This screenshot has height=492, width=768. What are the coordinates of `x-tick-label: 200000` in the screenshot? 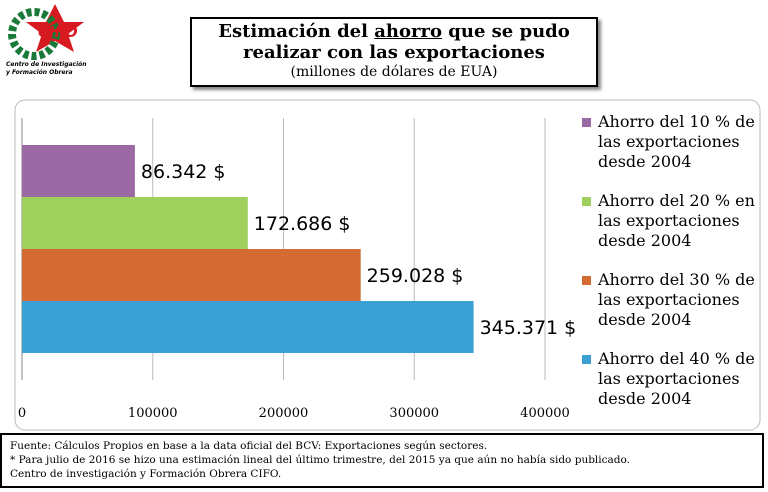 It's located at (284, 413).